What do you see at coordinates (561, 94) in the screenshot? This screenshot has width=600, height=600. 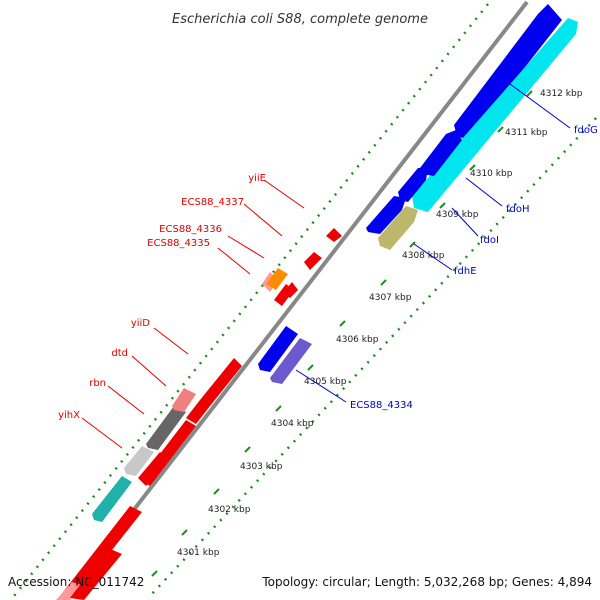 I see `tick-label-4312: 4312 kbp` at bounding box center [561, 94].